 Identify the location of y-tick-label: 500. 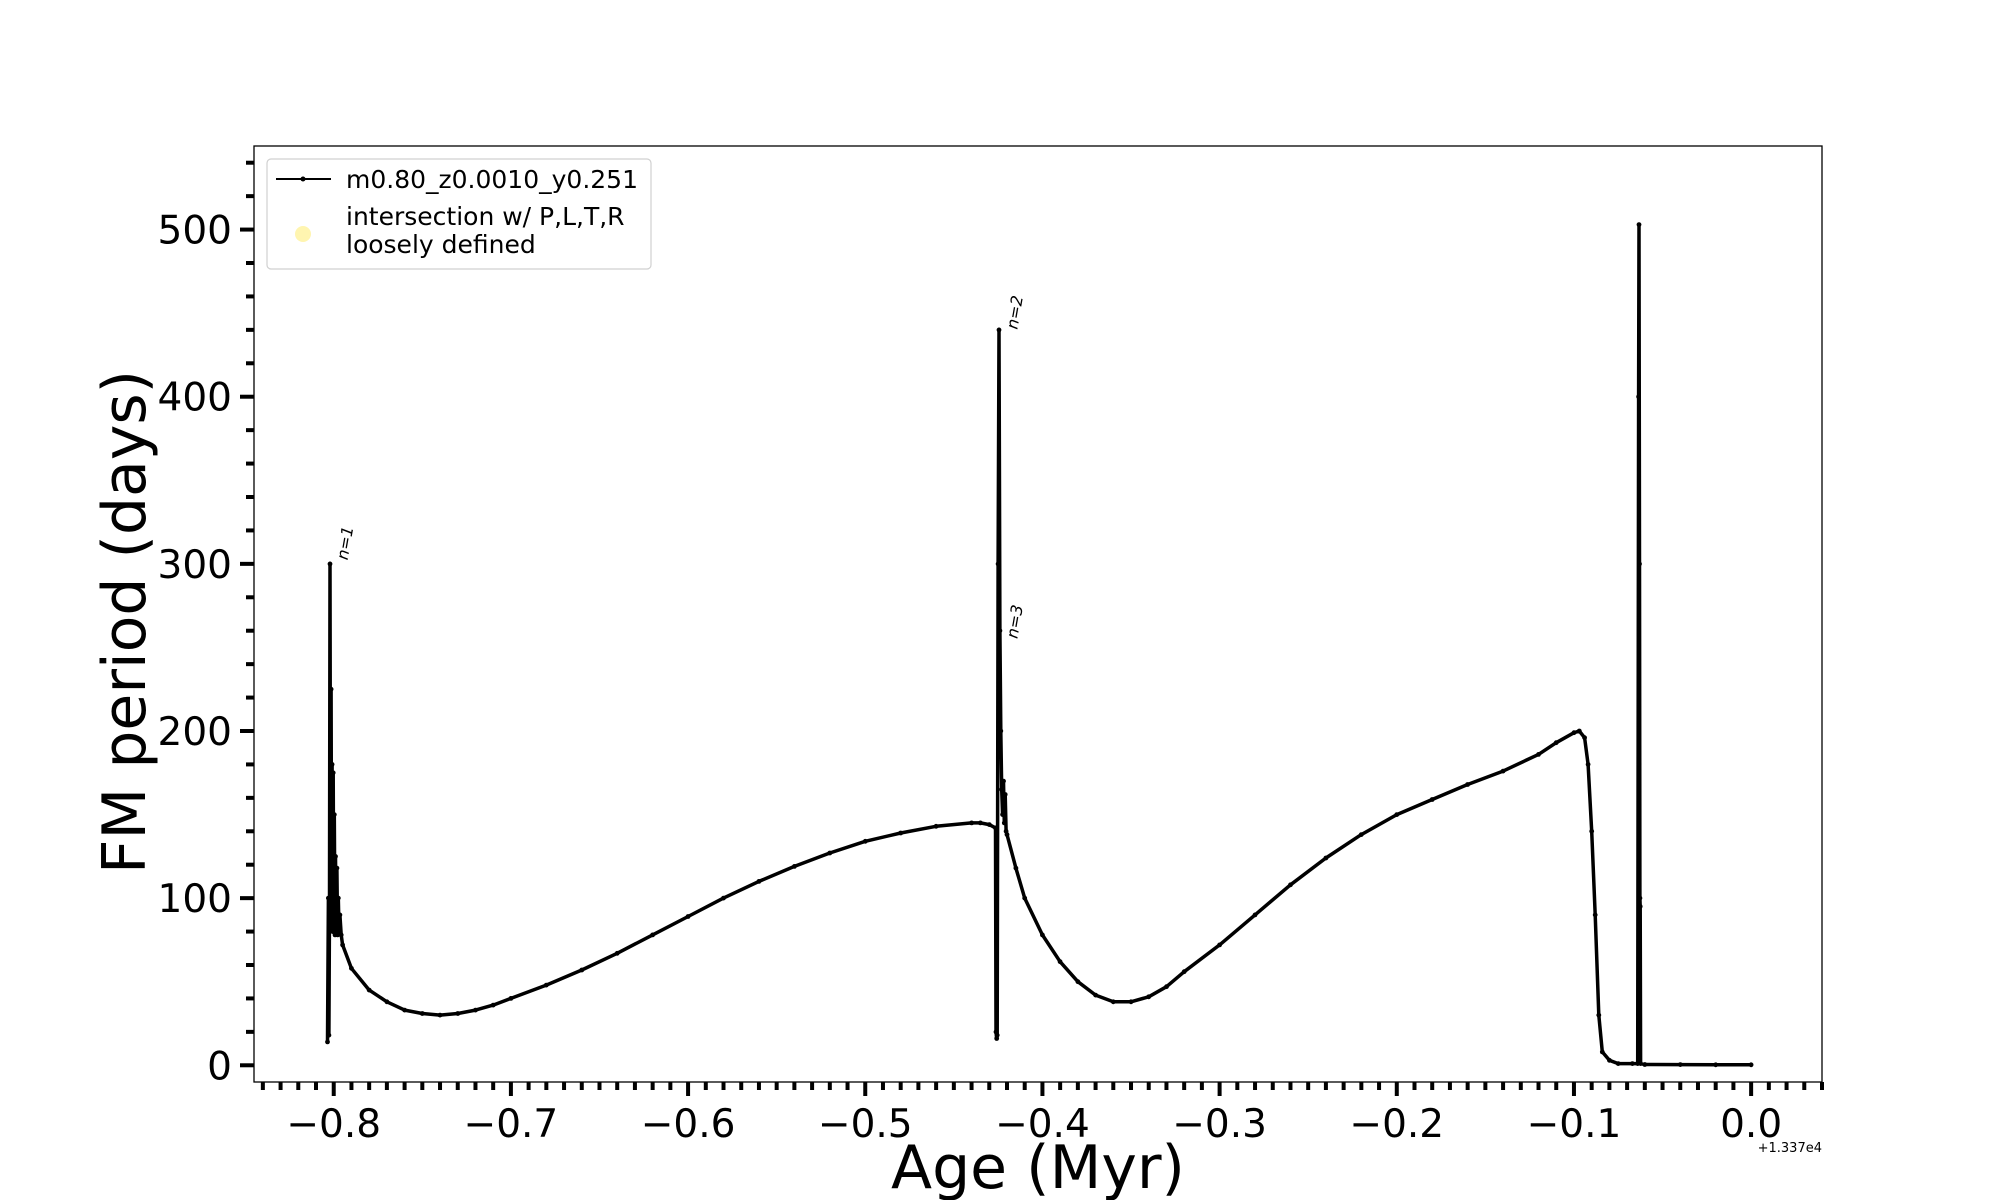
(195, 231).